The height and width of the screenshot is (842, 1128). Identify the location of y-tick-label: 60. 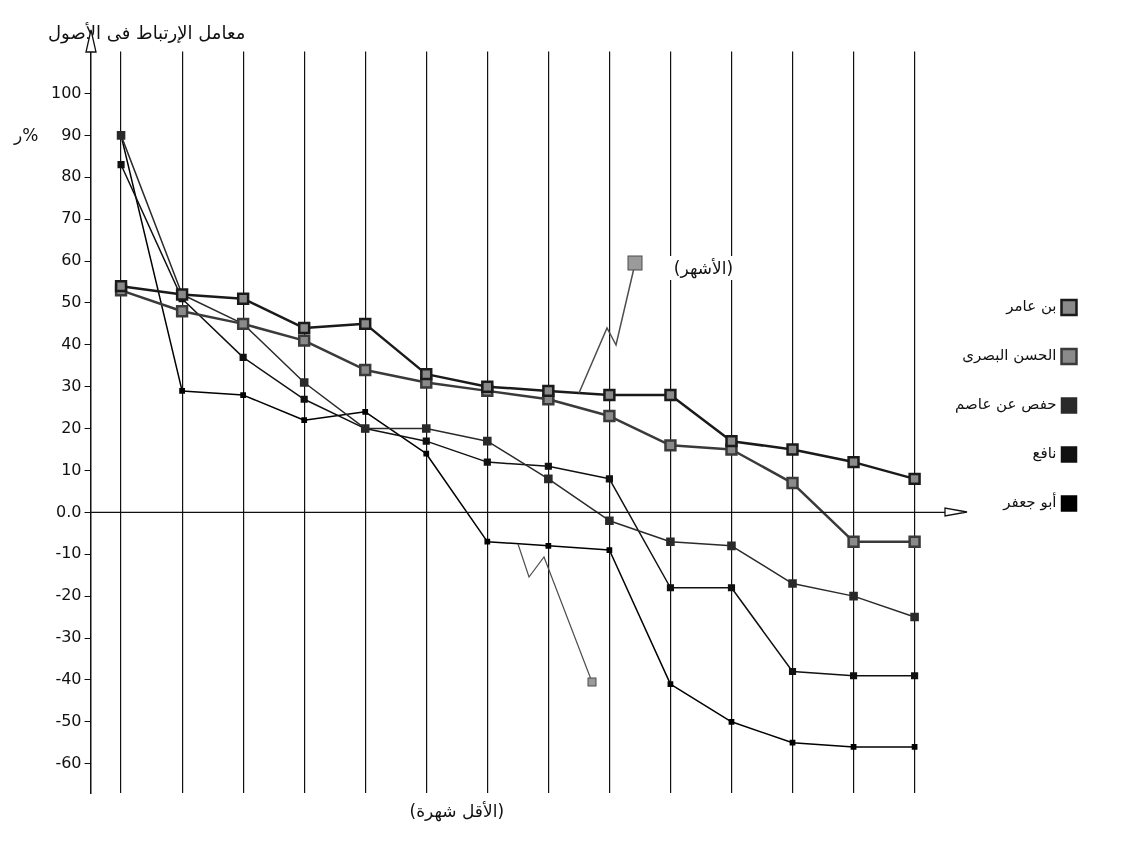
(71, 260).